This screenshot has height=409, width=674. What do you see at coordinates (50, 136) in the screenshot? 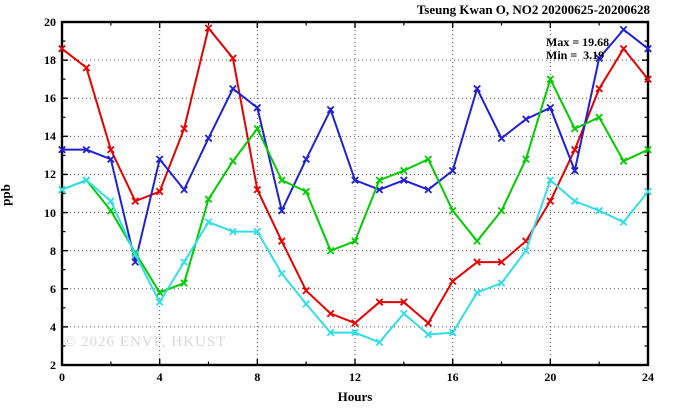
I see `y-tick-label-14: 14` at bounding box center [50, 136].